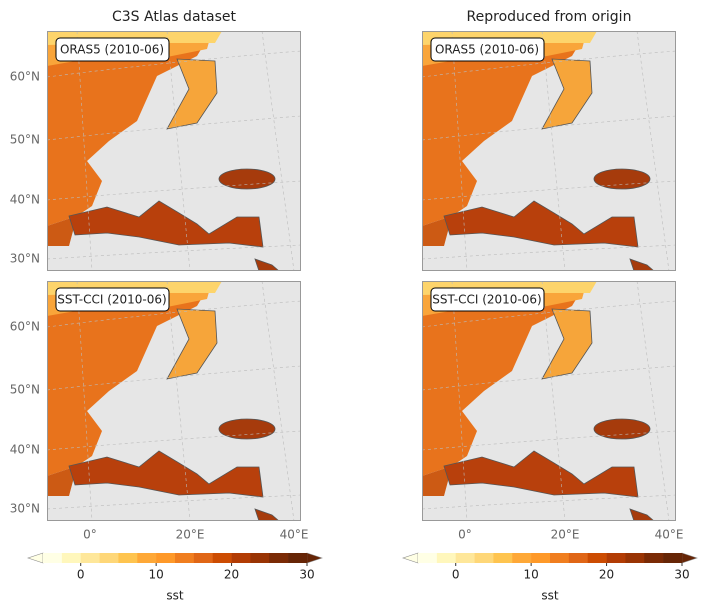  I want to click on map-panel: ORAS5 (2010-06), so click(549, 151).